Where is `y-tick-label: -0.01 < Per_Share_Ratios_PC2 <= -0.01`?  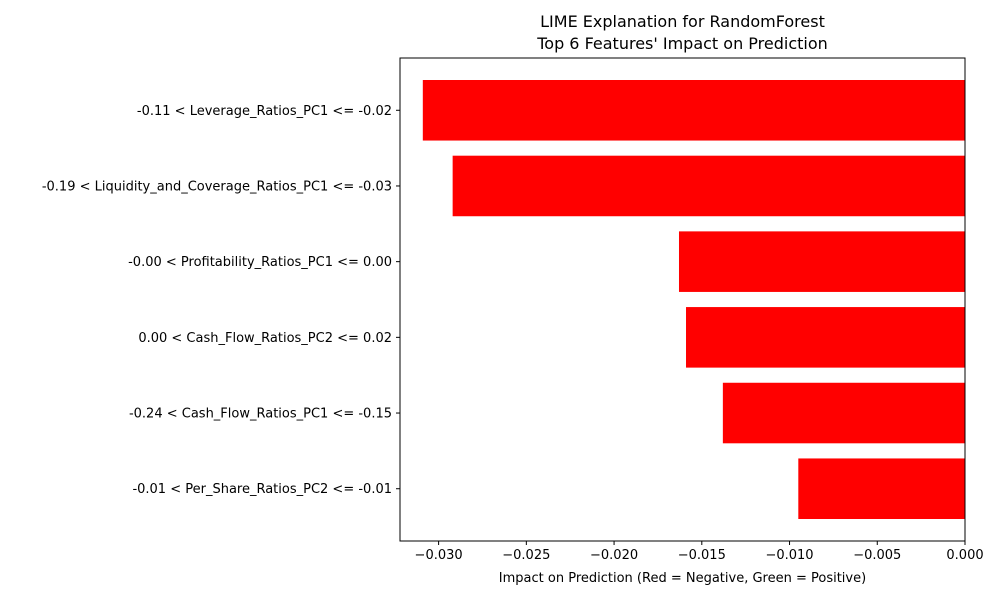
y-tick-label: -0.01 < Per_Share_Ratios_PC2 <= -0.01 is located at coordinates (262, 489).